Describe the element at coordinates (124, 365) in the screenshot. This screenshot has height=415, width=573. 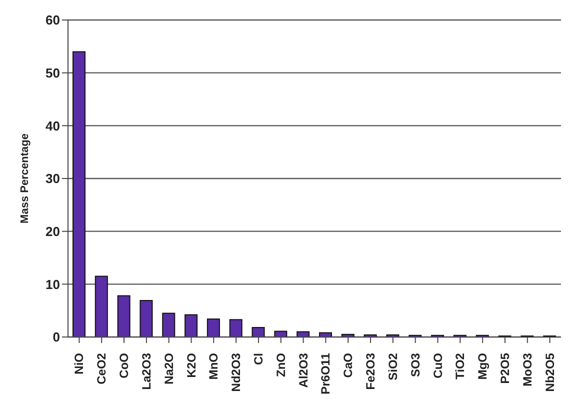
I see `x-tick-label: CoO` at that location.